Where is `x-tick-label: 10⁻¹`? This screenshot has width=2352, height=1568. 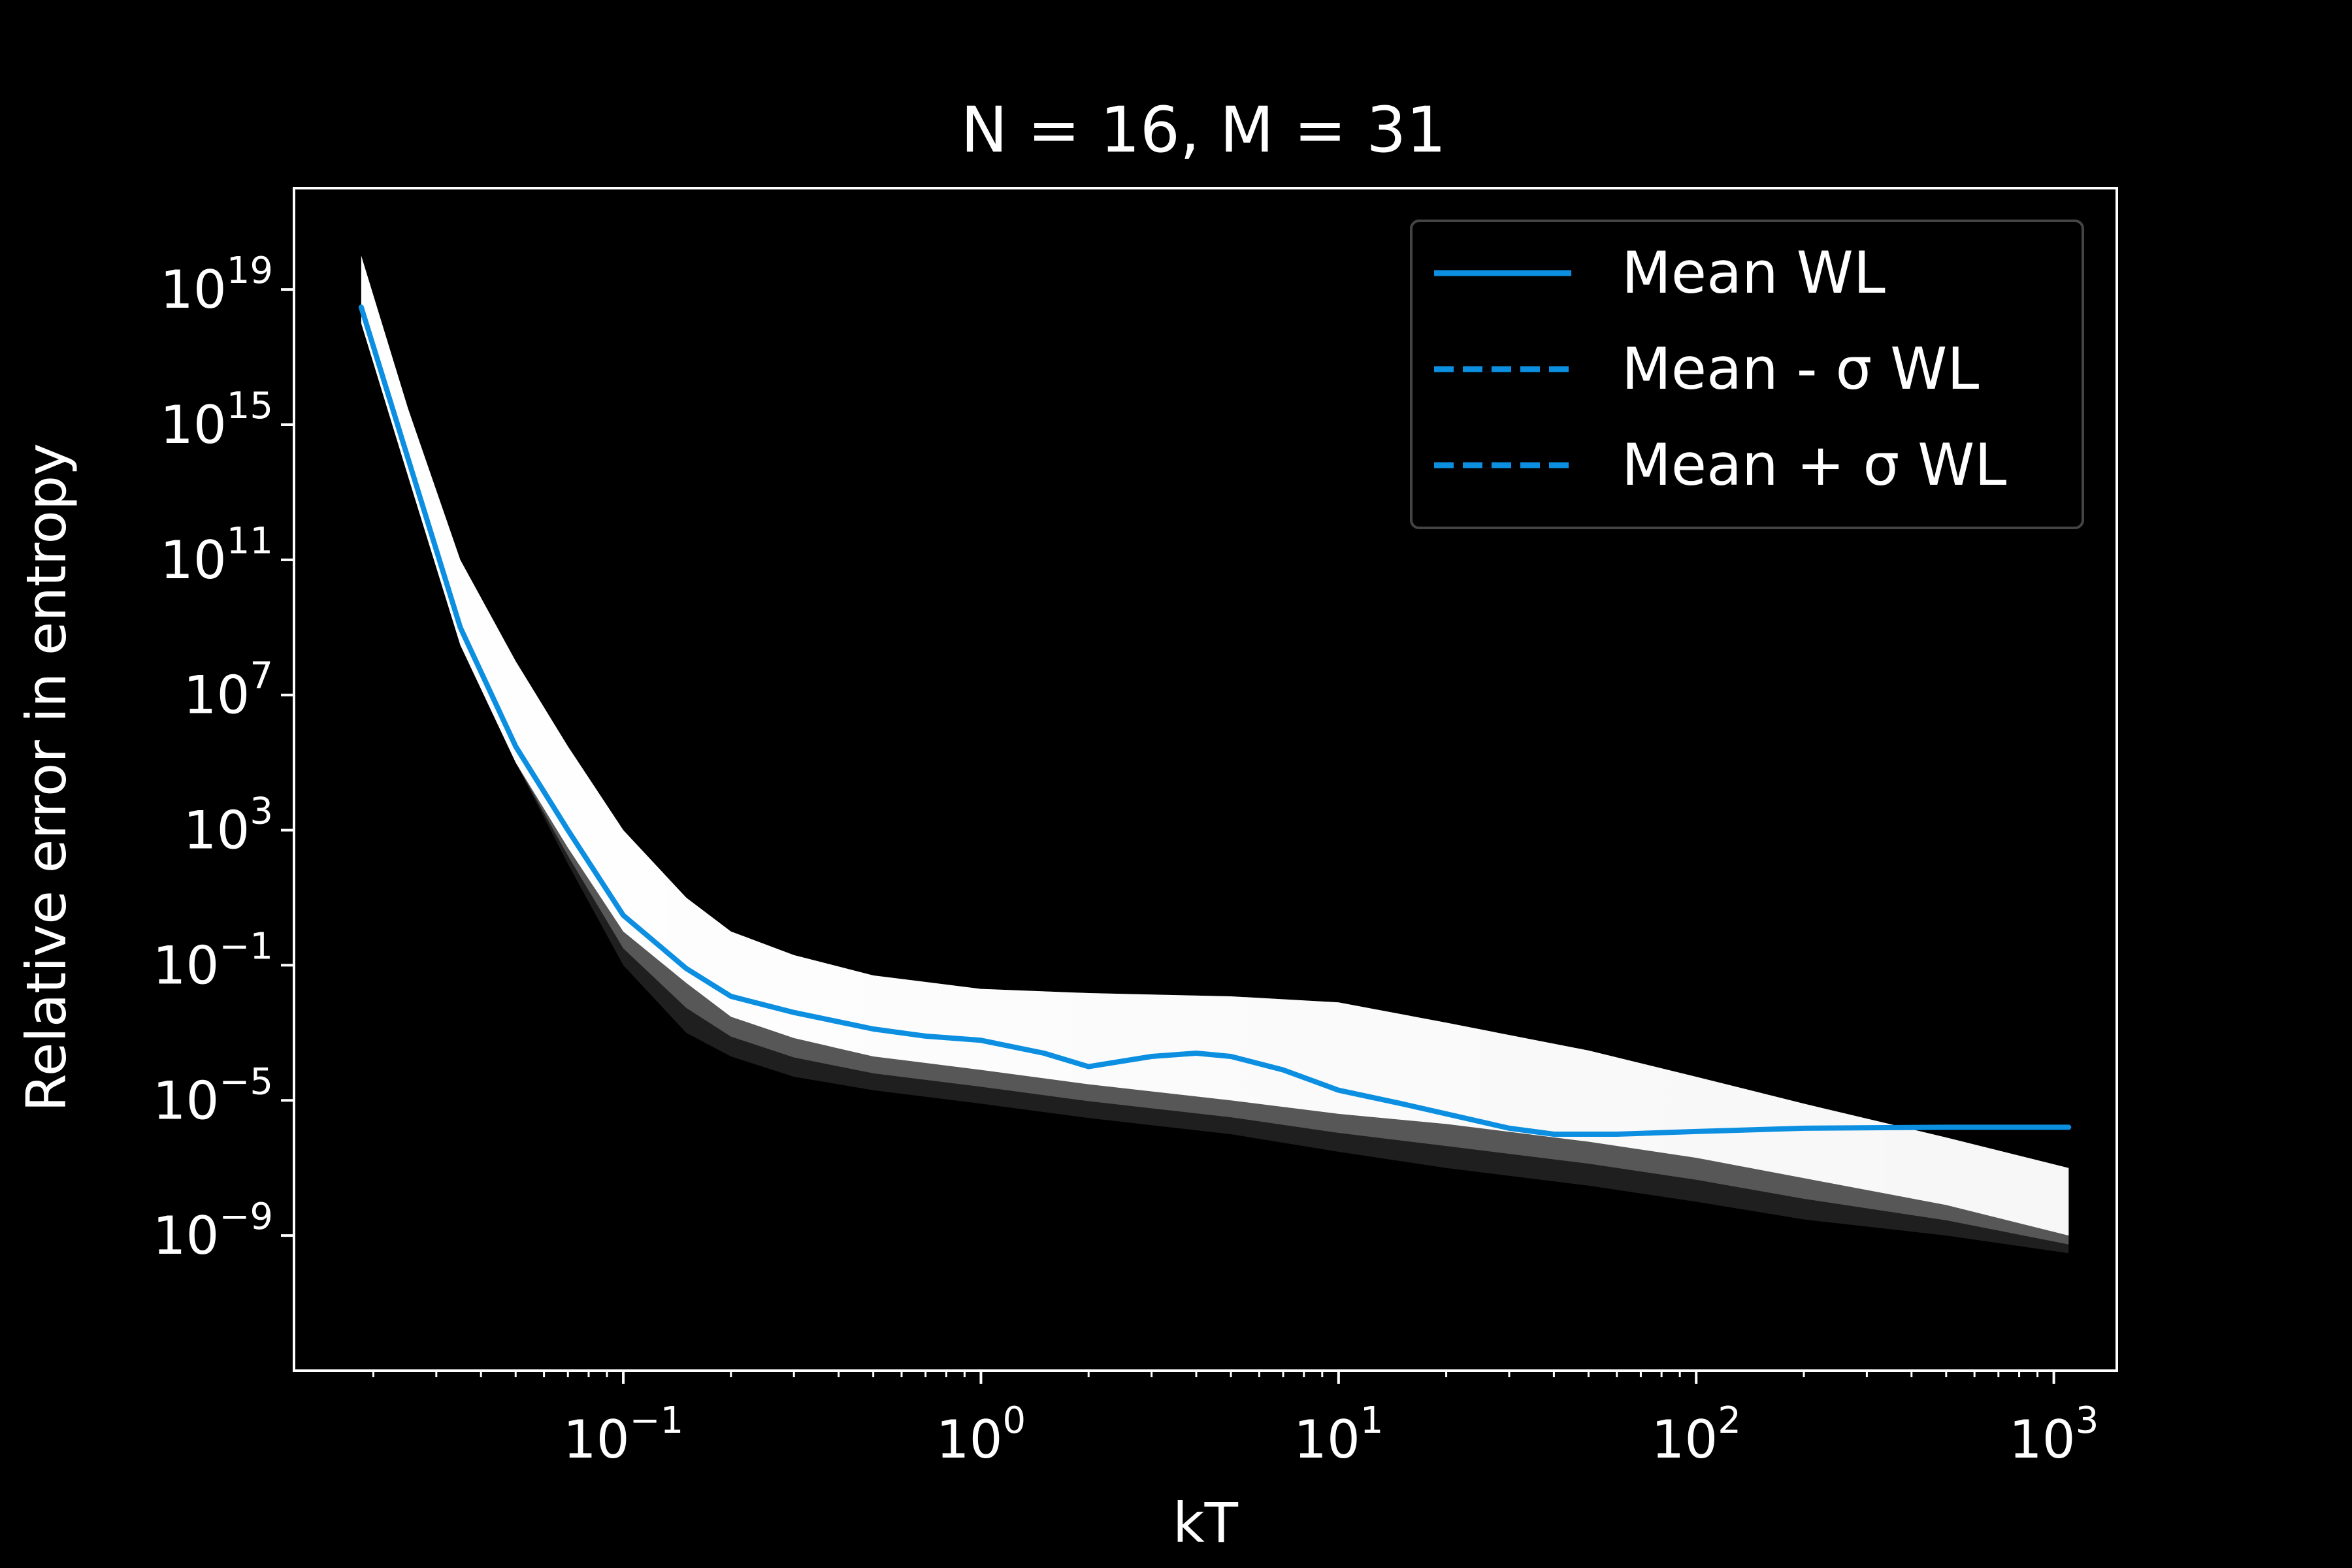 x-tick-label: 10⁻¹ is located at coordinates (623, 1434).